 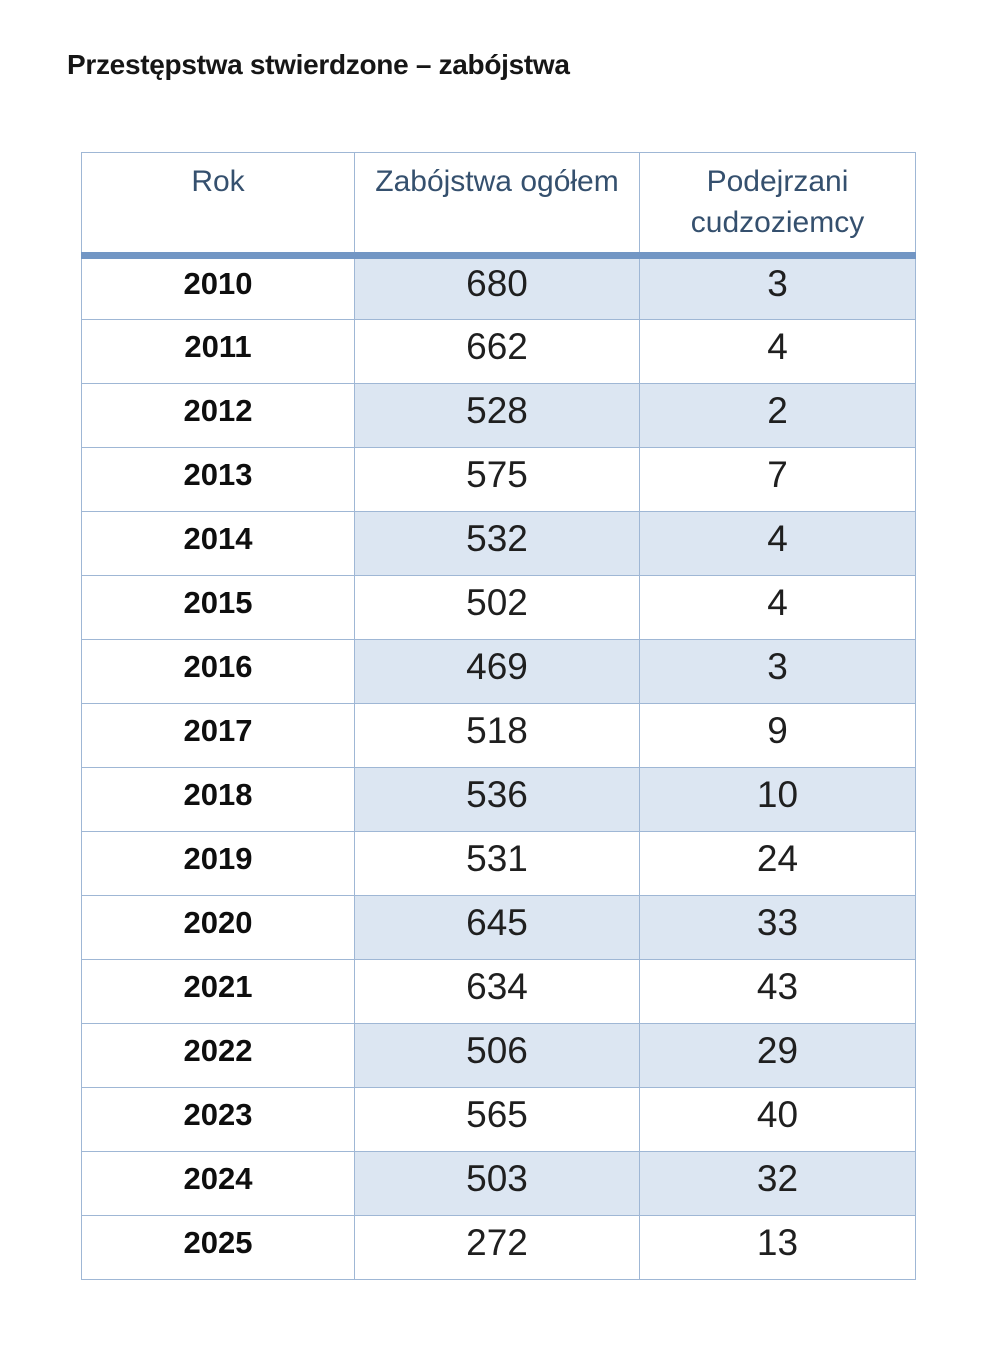 I want to click on total-cell: 565, so click(x=497, y=1119).